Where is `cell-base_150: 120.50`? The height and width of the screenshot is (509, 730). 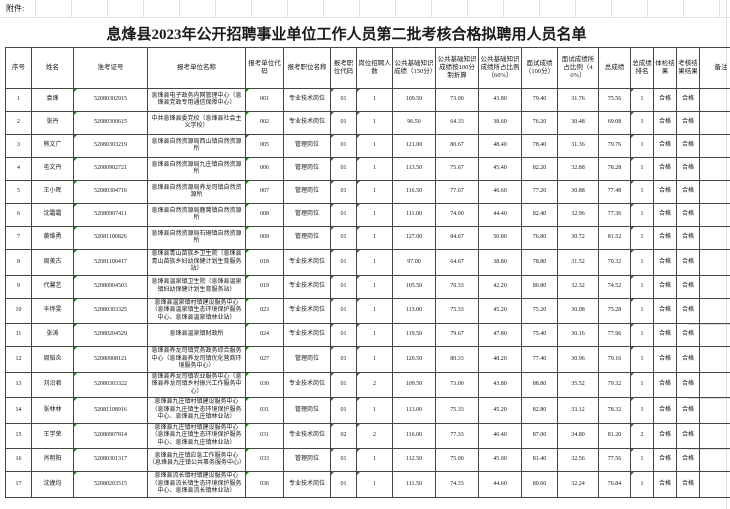 cell-base_150: 120.50 is located at coordinates (414, 359).